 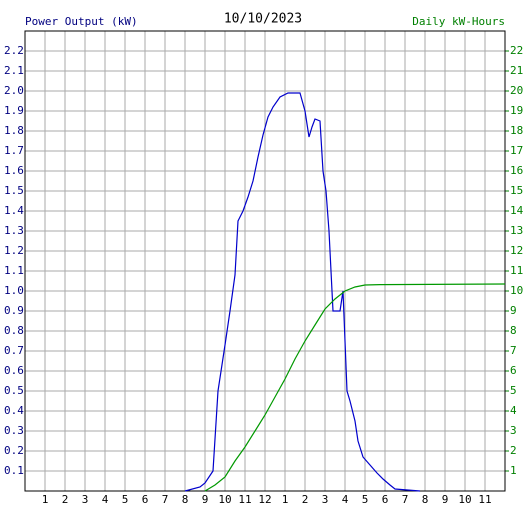 I want to click on y2-tick-label: 9, so click(x=513, y=310).